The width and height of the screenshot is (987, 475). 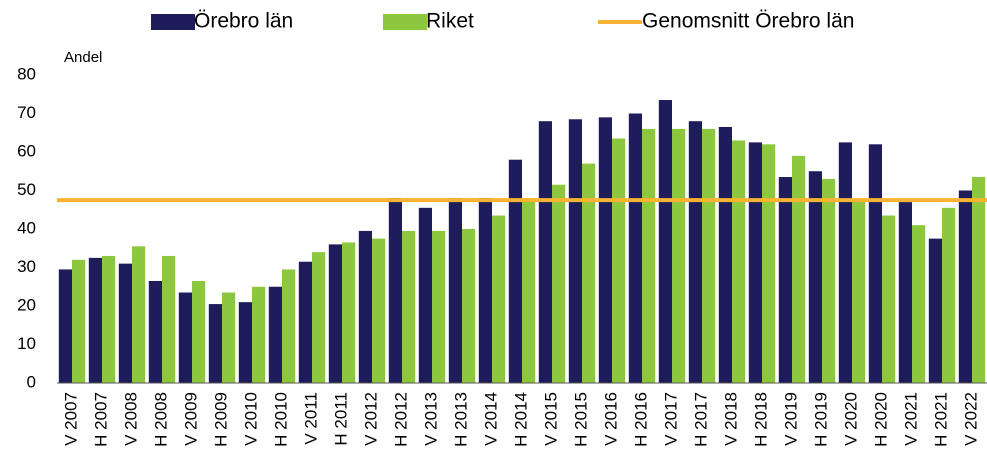 What do you see at coordinates (520, 419) in the screenshot?
I see `x-tick-label: H 2014` at bounding box center [520, 419].